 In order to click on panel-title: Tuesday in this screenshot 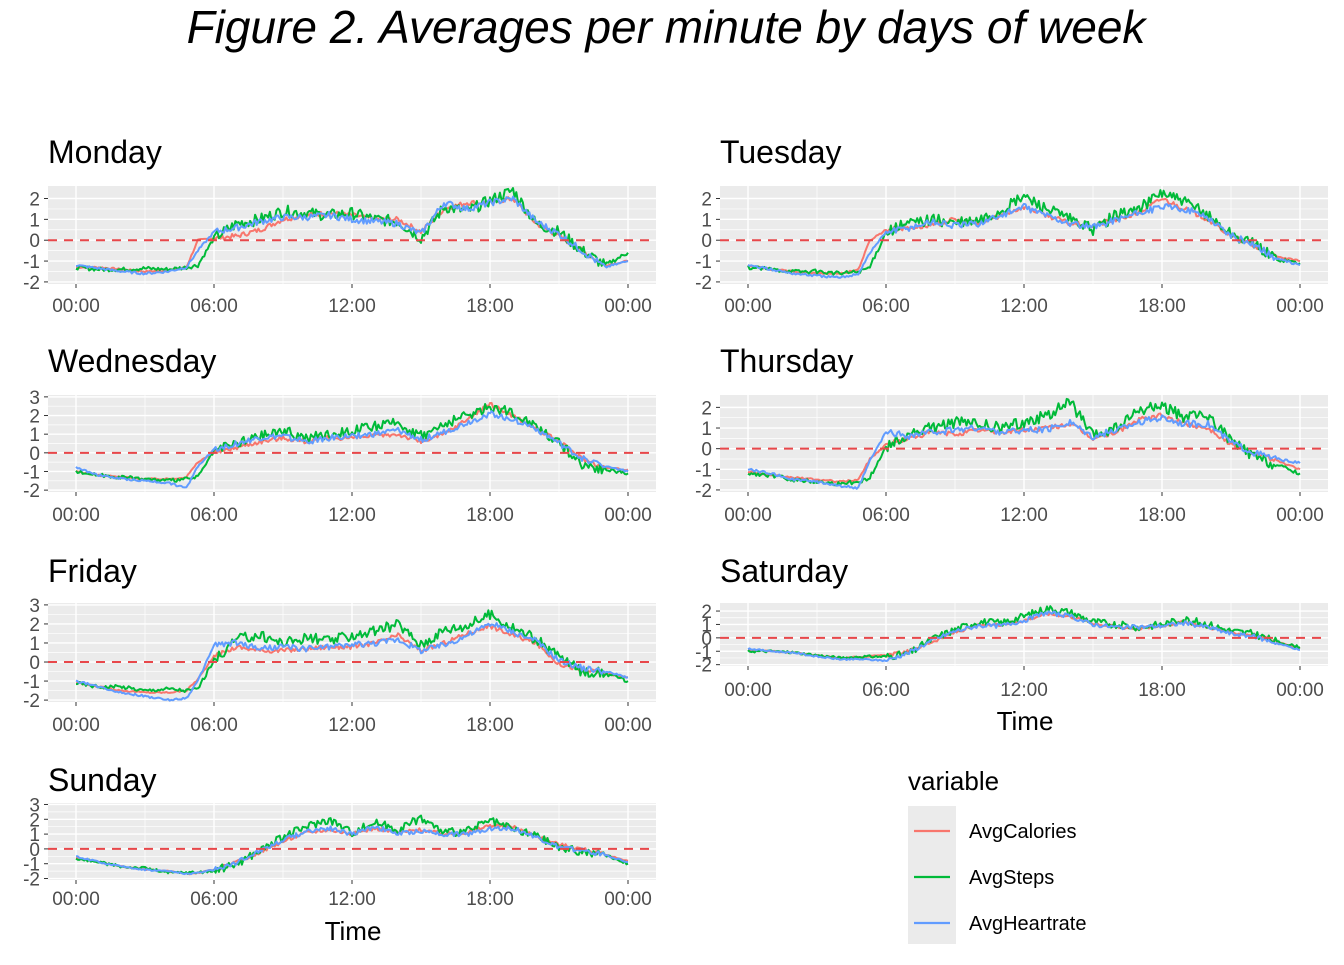, I will do `click(781, 152)`.